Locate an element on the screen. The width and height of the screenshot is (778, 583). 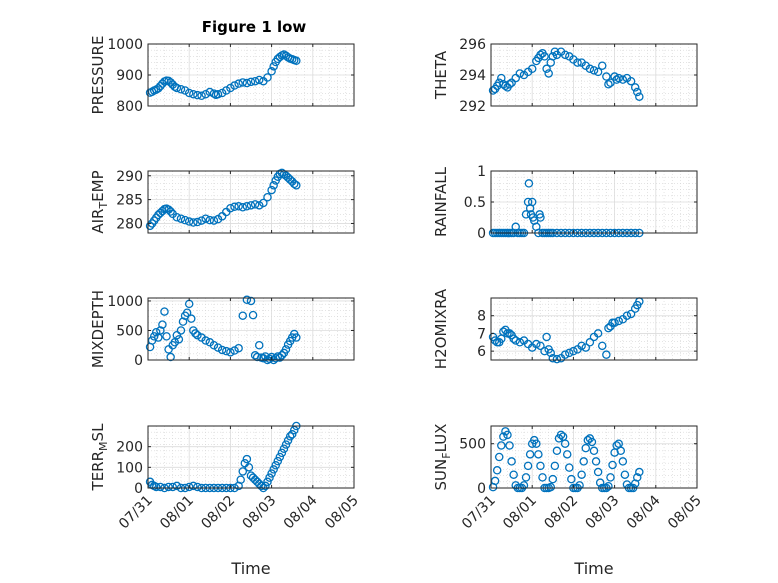
y-tick-label: 200 is located at coordinates (129, 448).